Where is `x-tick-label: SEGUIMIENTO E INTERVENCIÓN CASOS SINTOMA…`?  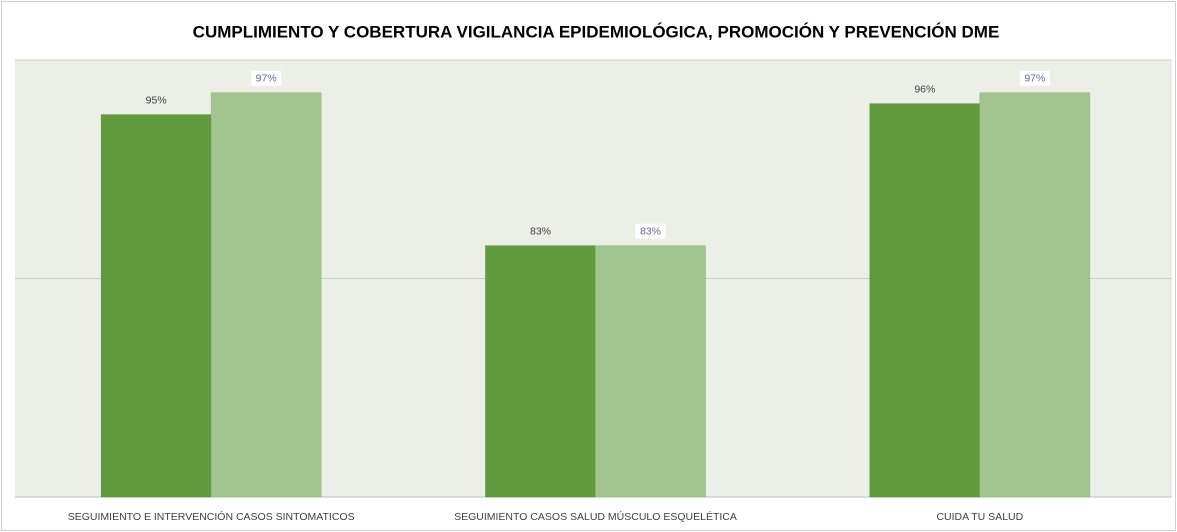 x-tick-label: SEGUIMIENTO E INTERVENCIÓN CASOS SINTOMA… is located at coordinates (211, 516).